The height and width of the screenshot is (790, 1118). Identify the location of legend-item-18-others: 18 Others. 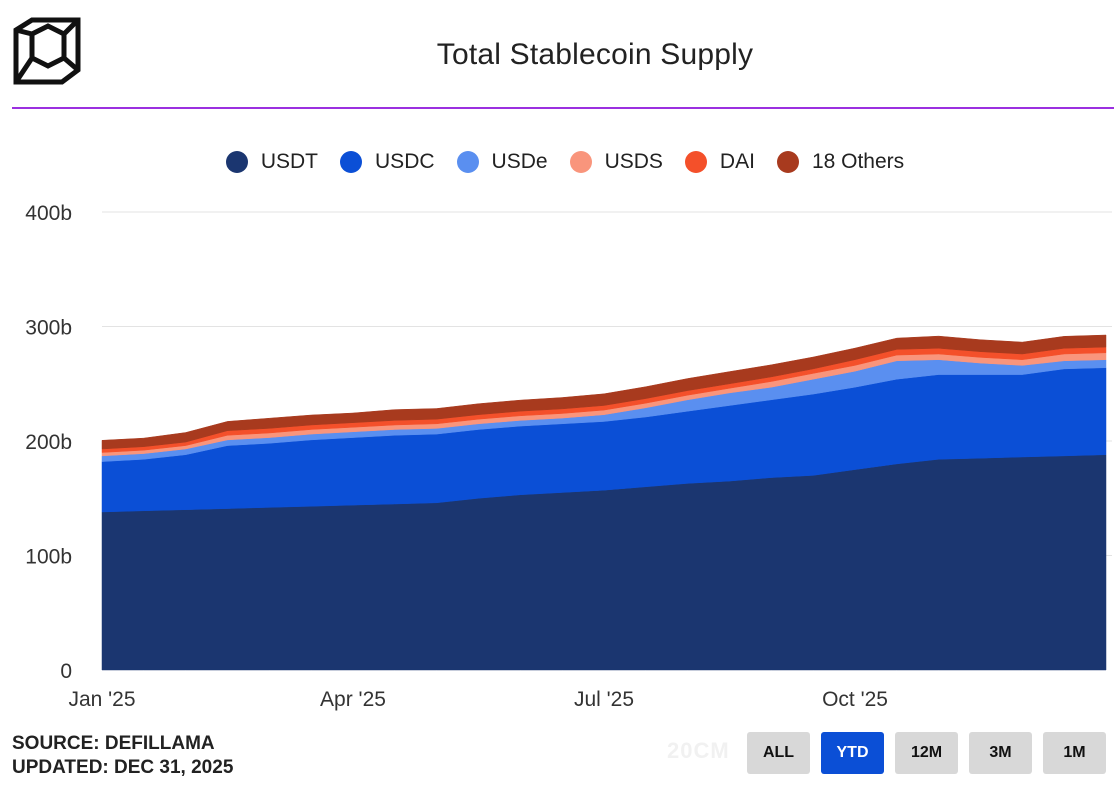
(840, 162).